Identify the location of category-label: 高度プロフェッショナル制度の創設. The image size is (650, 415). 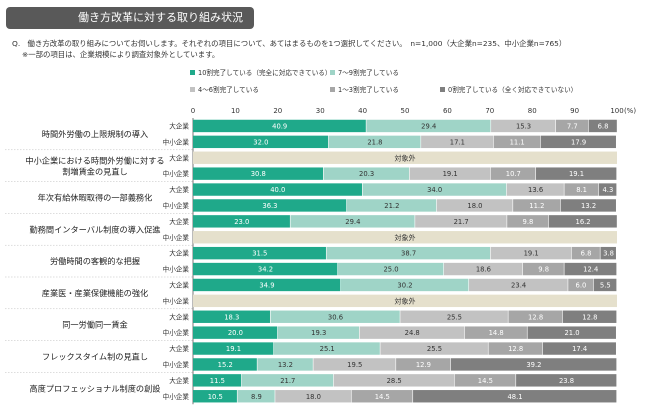
(94, 388).